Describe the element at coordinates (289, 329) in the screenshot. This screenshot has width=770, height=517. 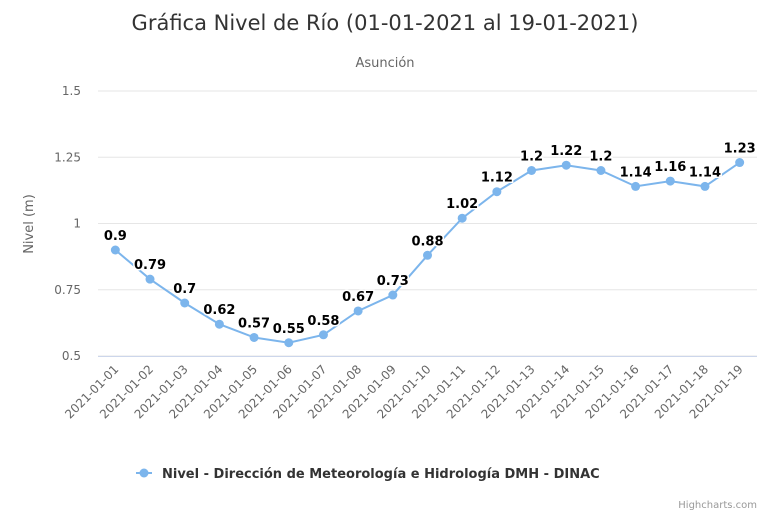
I see `data-label: 0.55` at that location.